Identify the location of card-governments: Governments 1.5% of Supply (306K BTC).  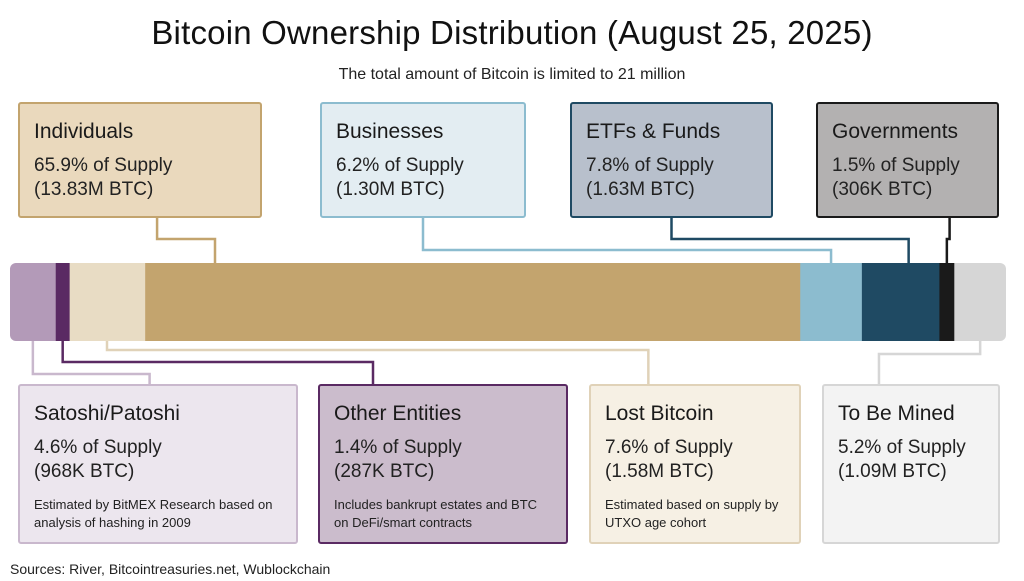
(907, 160).